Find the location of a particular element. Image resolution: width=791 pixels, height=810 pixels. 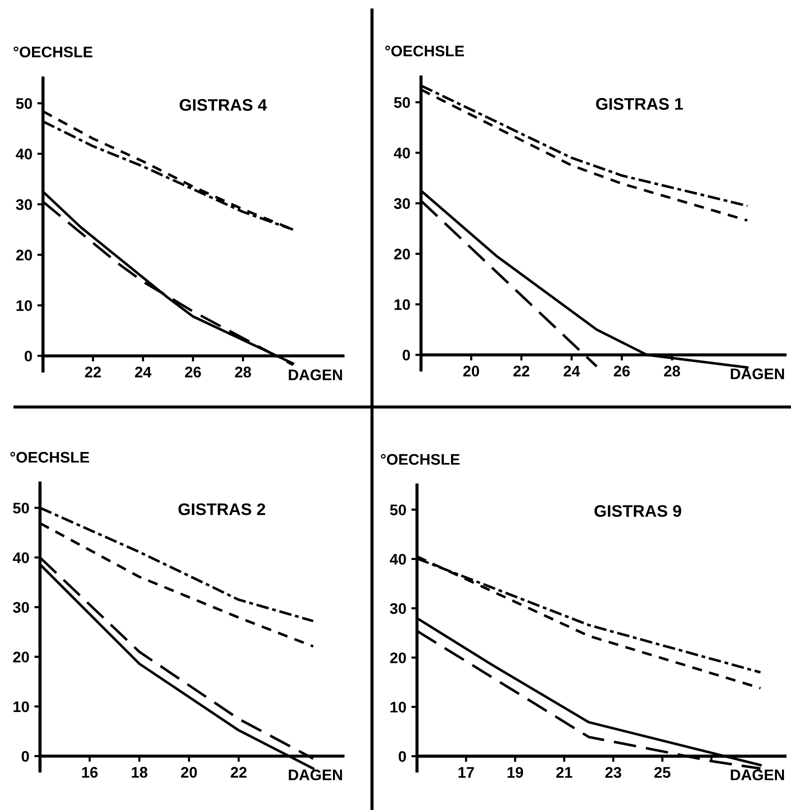

x-tick-label: 19 is located at coordinates (516, 772).